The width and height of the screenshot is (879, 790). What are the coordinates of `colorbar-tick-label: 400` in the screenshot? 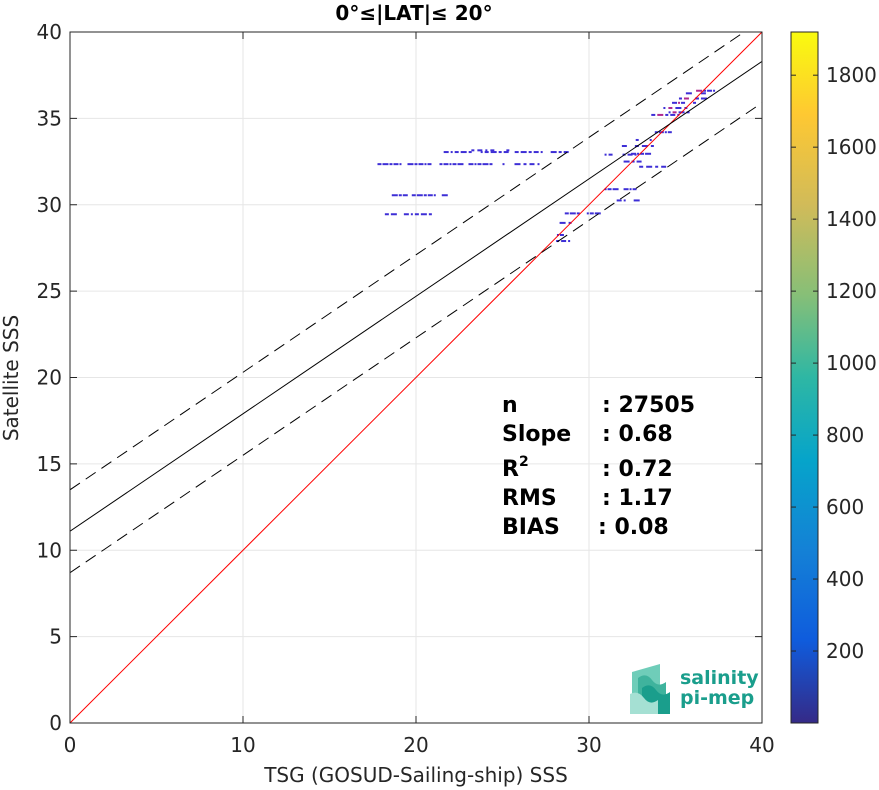 It's located at (845, 579).